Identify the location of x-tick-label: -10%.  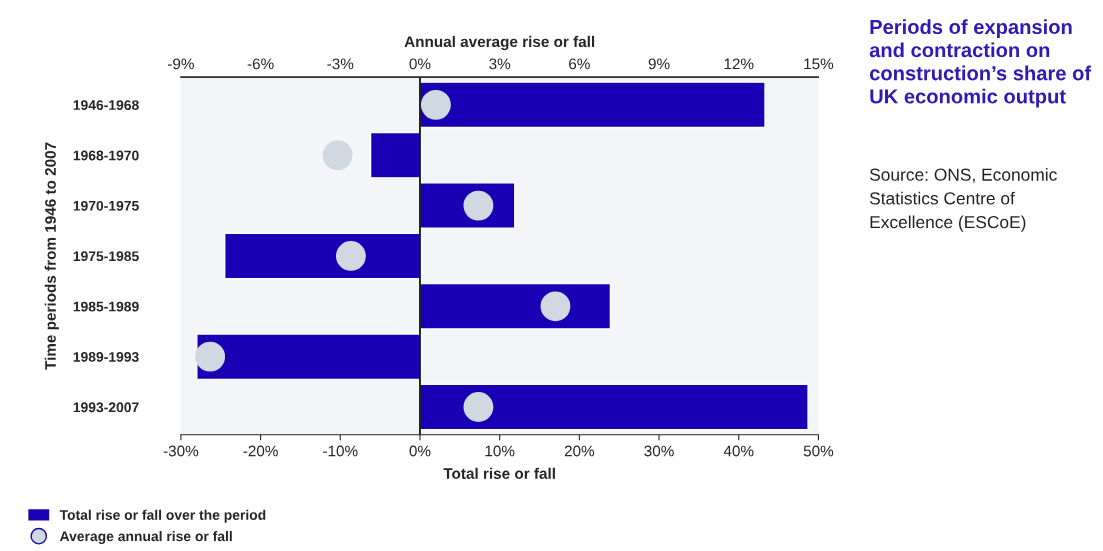
(340, 451).